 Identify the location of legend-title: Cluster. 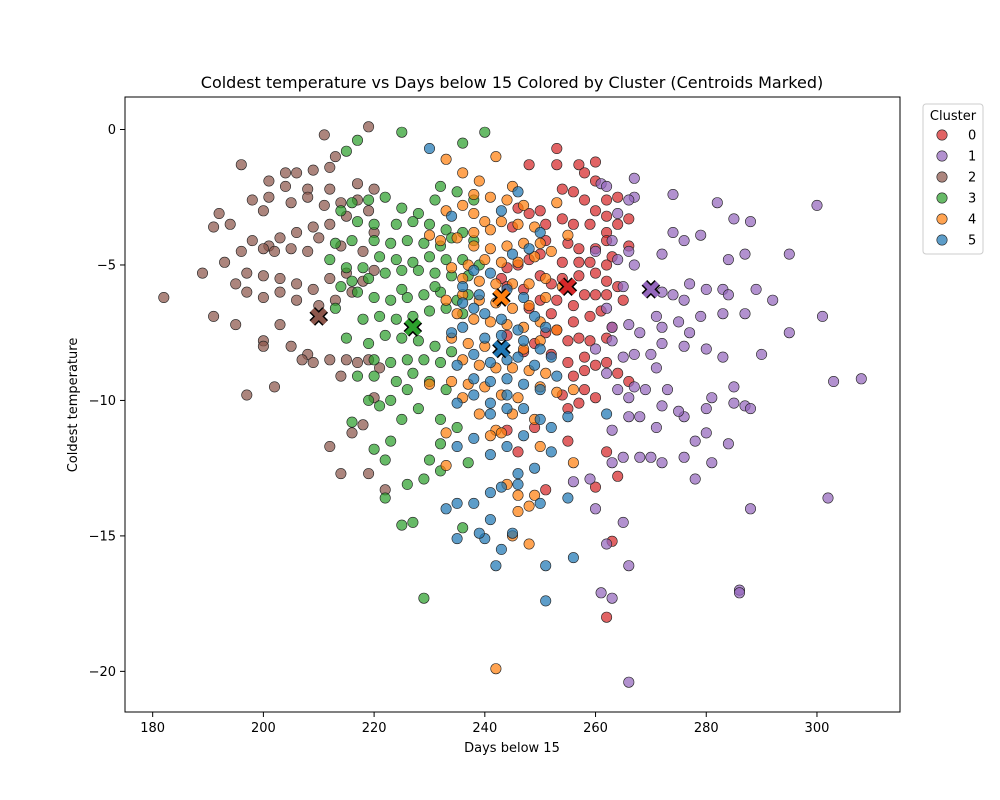
(953, 116).